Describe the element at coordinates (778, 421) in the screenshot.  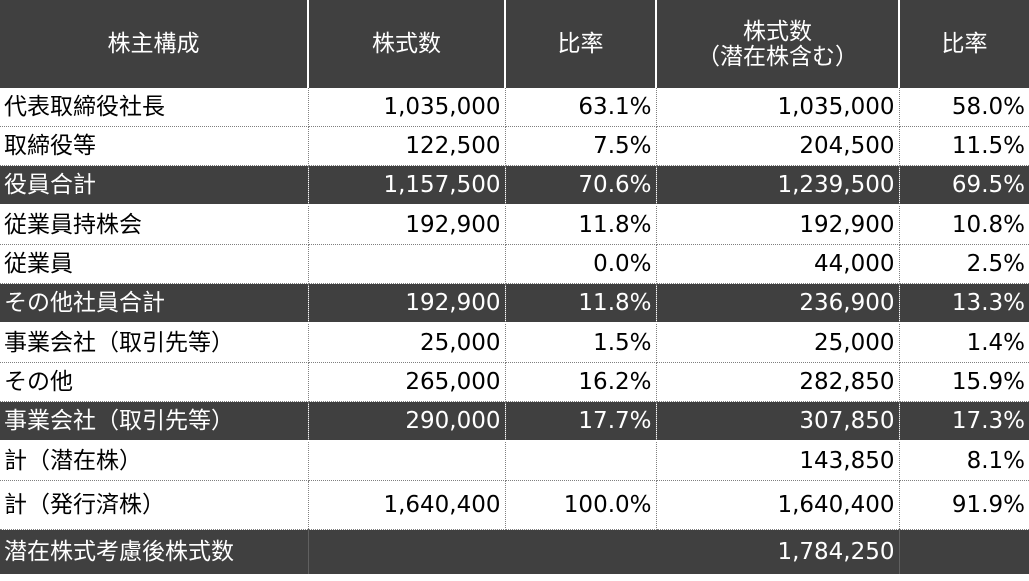
I see `row-shares-diluted: 307,850` at that location.